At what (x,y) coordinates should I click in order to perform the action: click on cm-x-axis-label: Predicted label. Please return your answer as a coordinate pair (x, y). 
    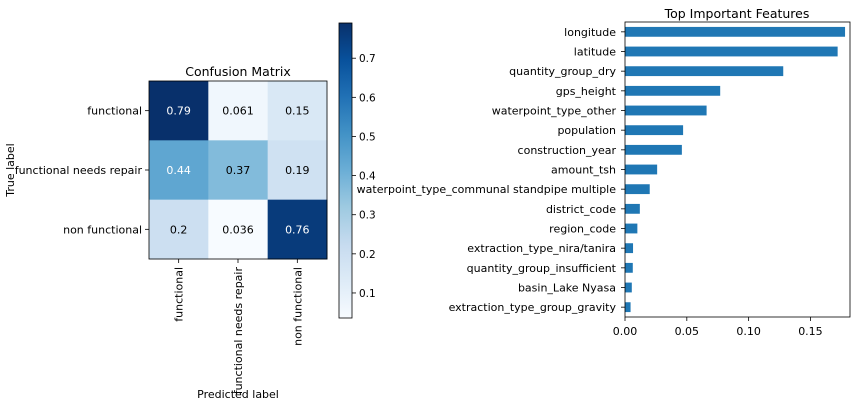
    Looking at the image, I should click on (238, 394).